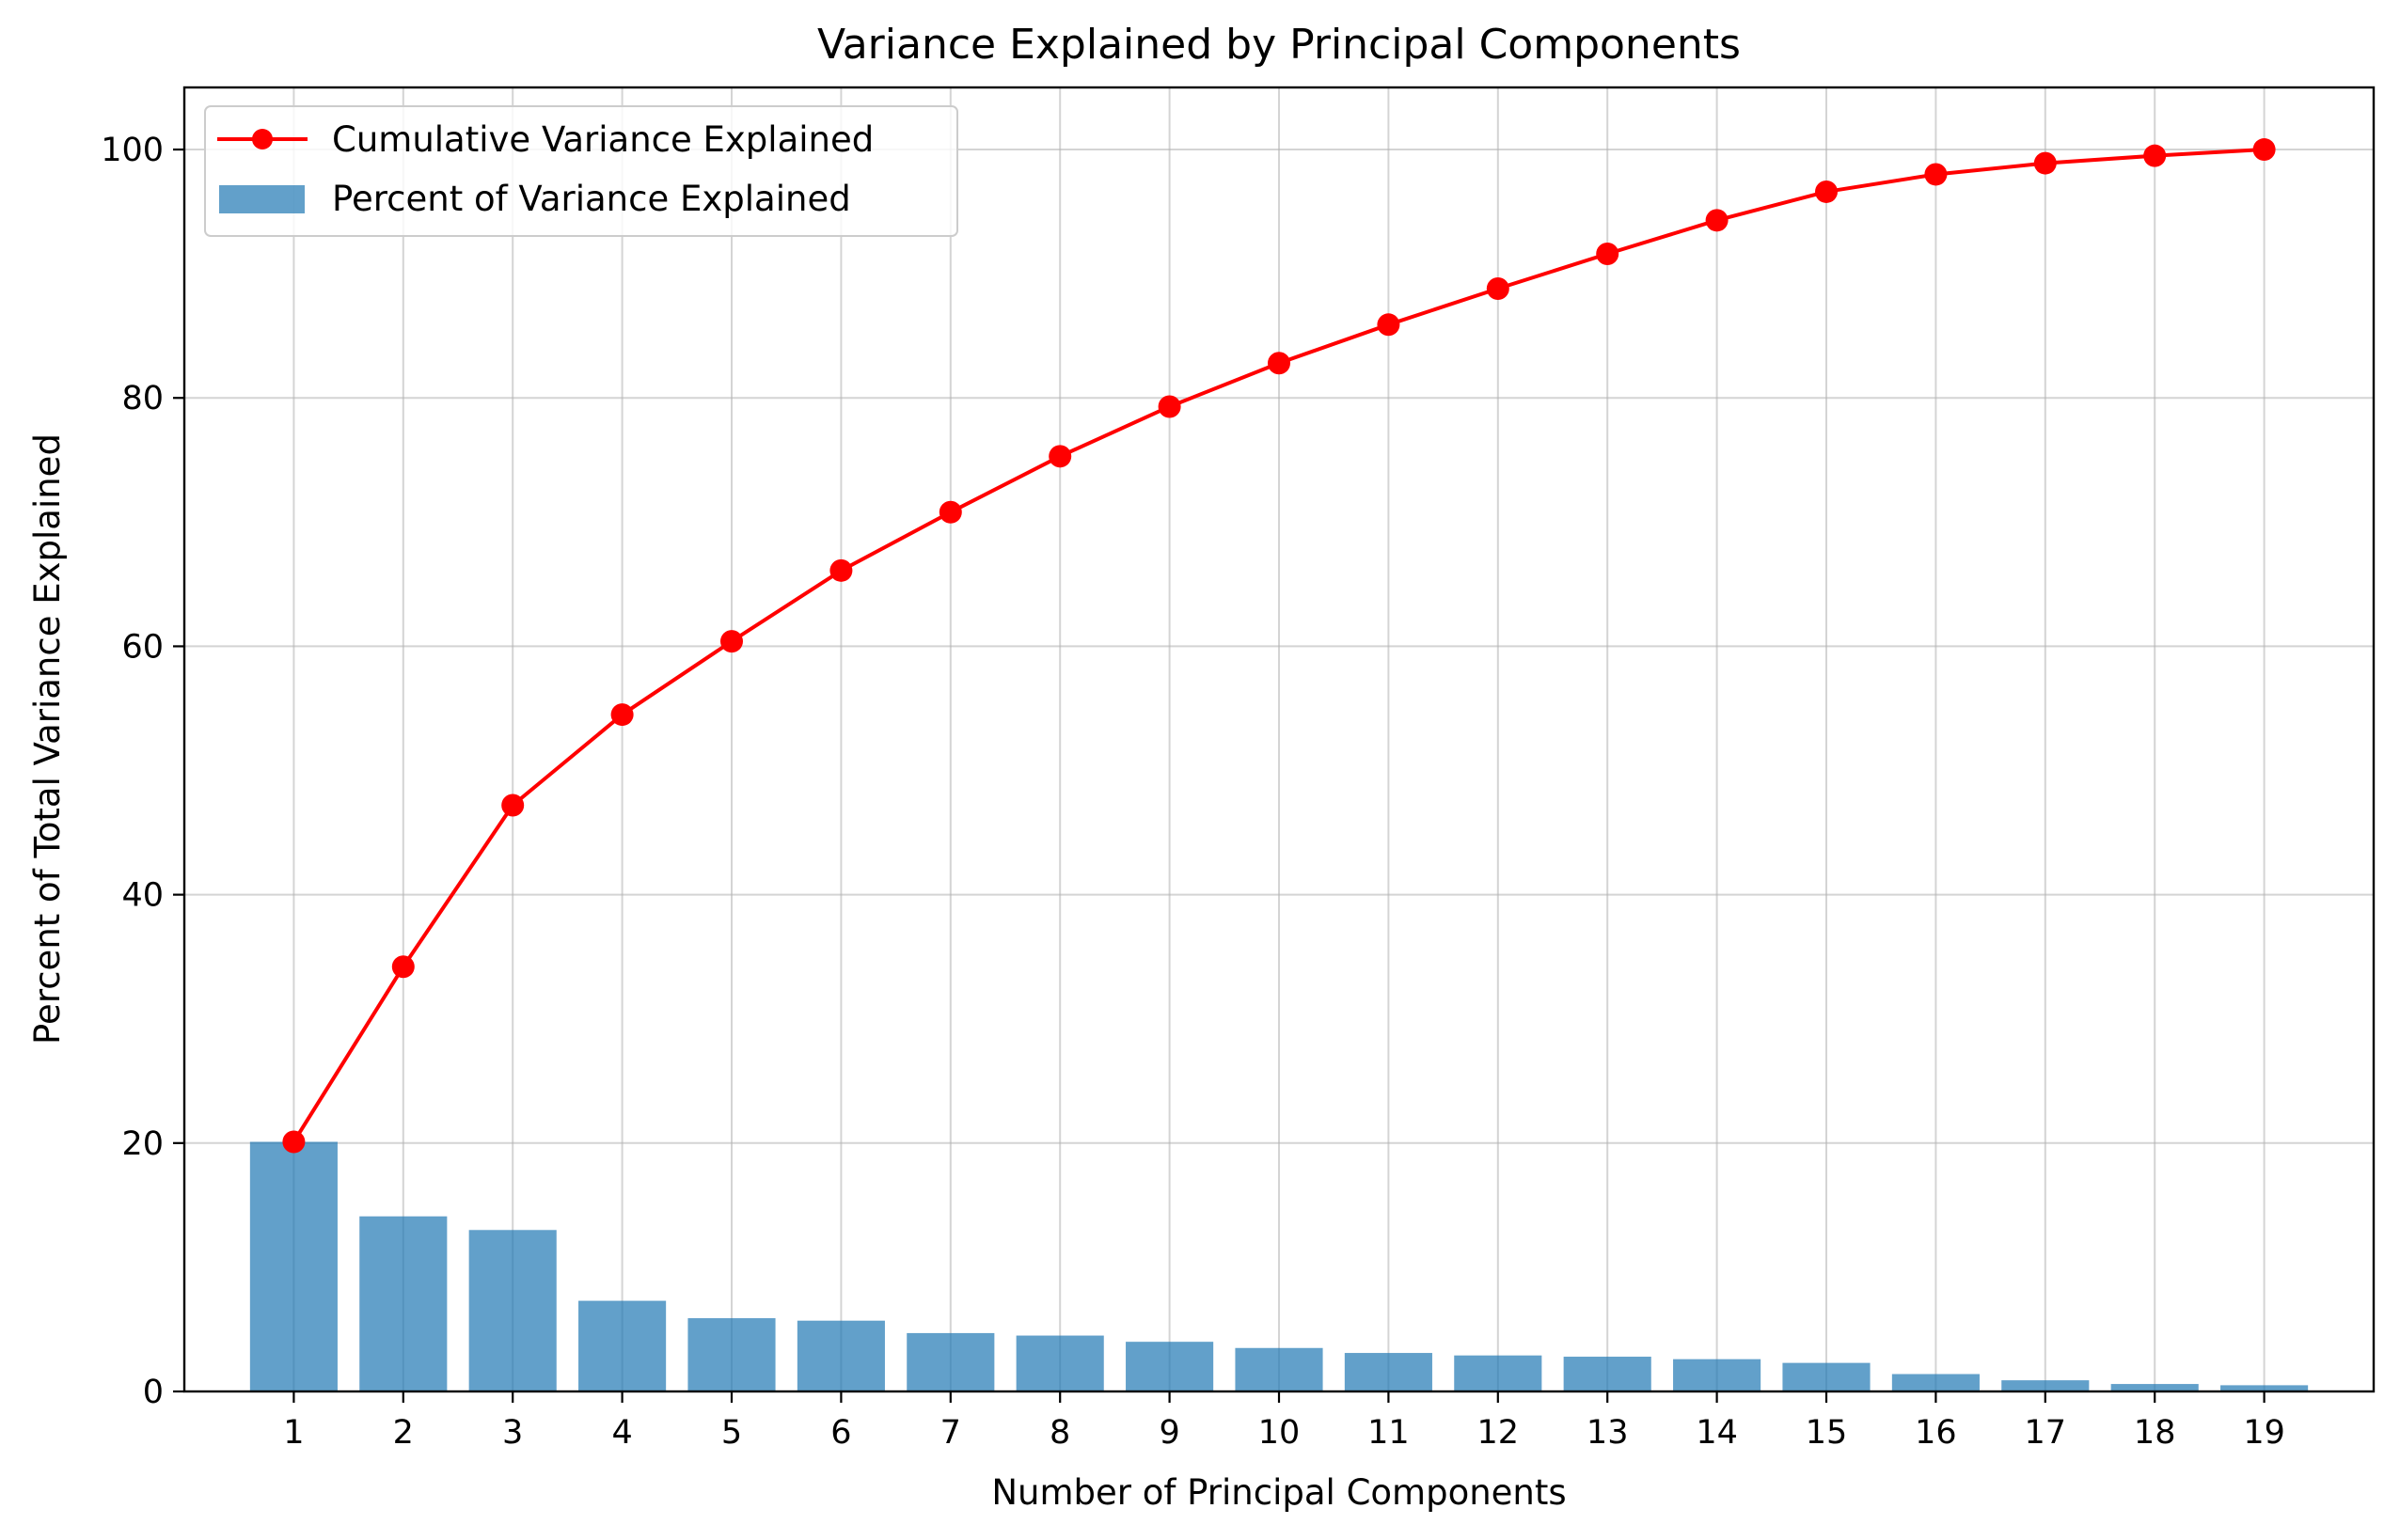 The image size is (2400, 1540). What do you see at coordinates (1278, 1492) in the screenshot?
I see `x-axis-label: Number of Principal Components` at bounding box center [1278, 1492].